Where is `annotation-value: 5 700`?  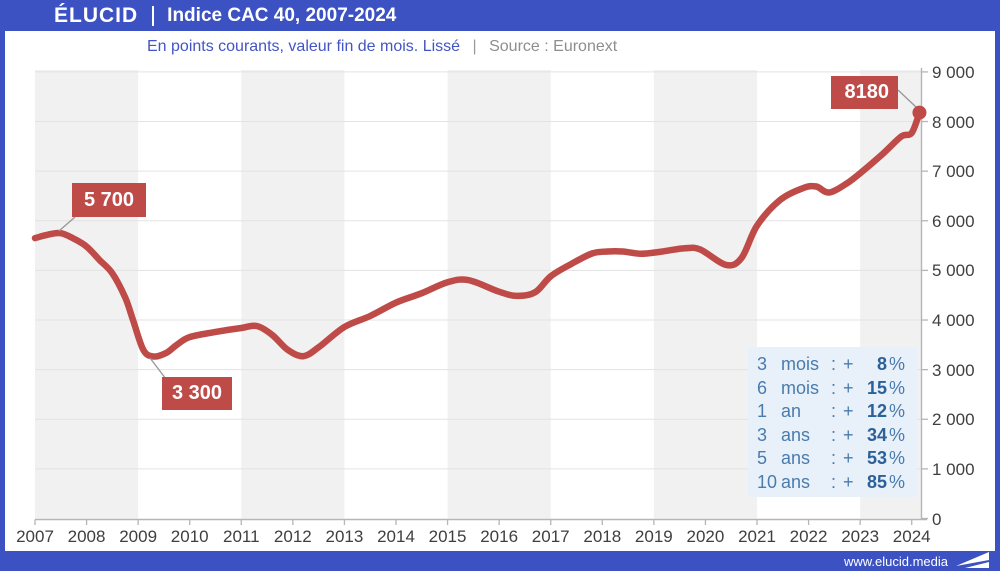 annotation-value: 5 700 is located at coordinates (109, 199).